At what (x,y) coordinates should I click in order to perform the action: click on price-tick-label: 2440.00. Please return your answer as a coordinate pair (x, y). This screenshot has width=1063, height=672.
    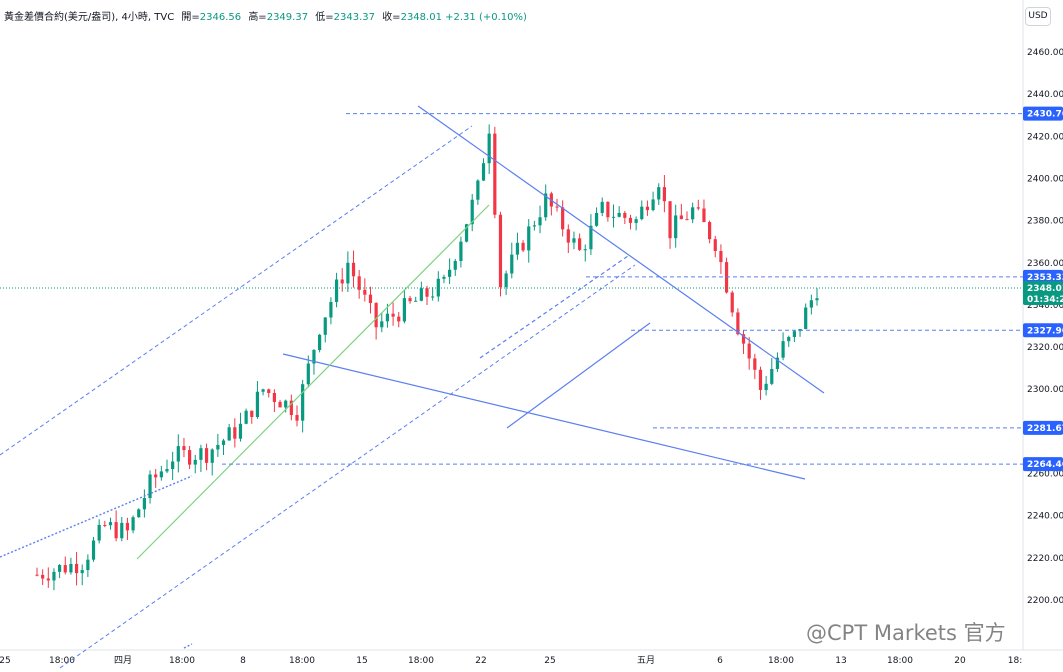
    Looking at the image, I should click on (1045, 95).